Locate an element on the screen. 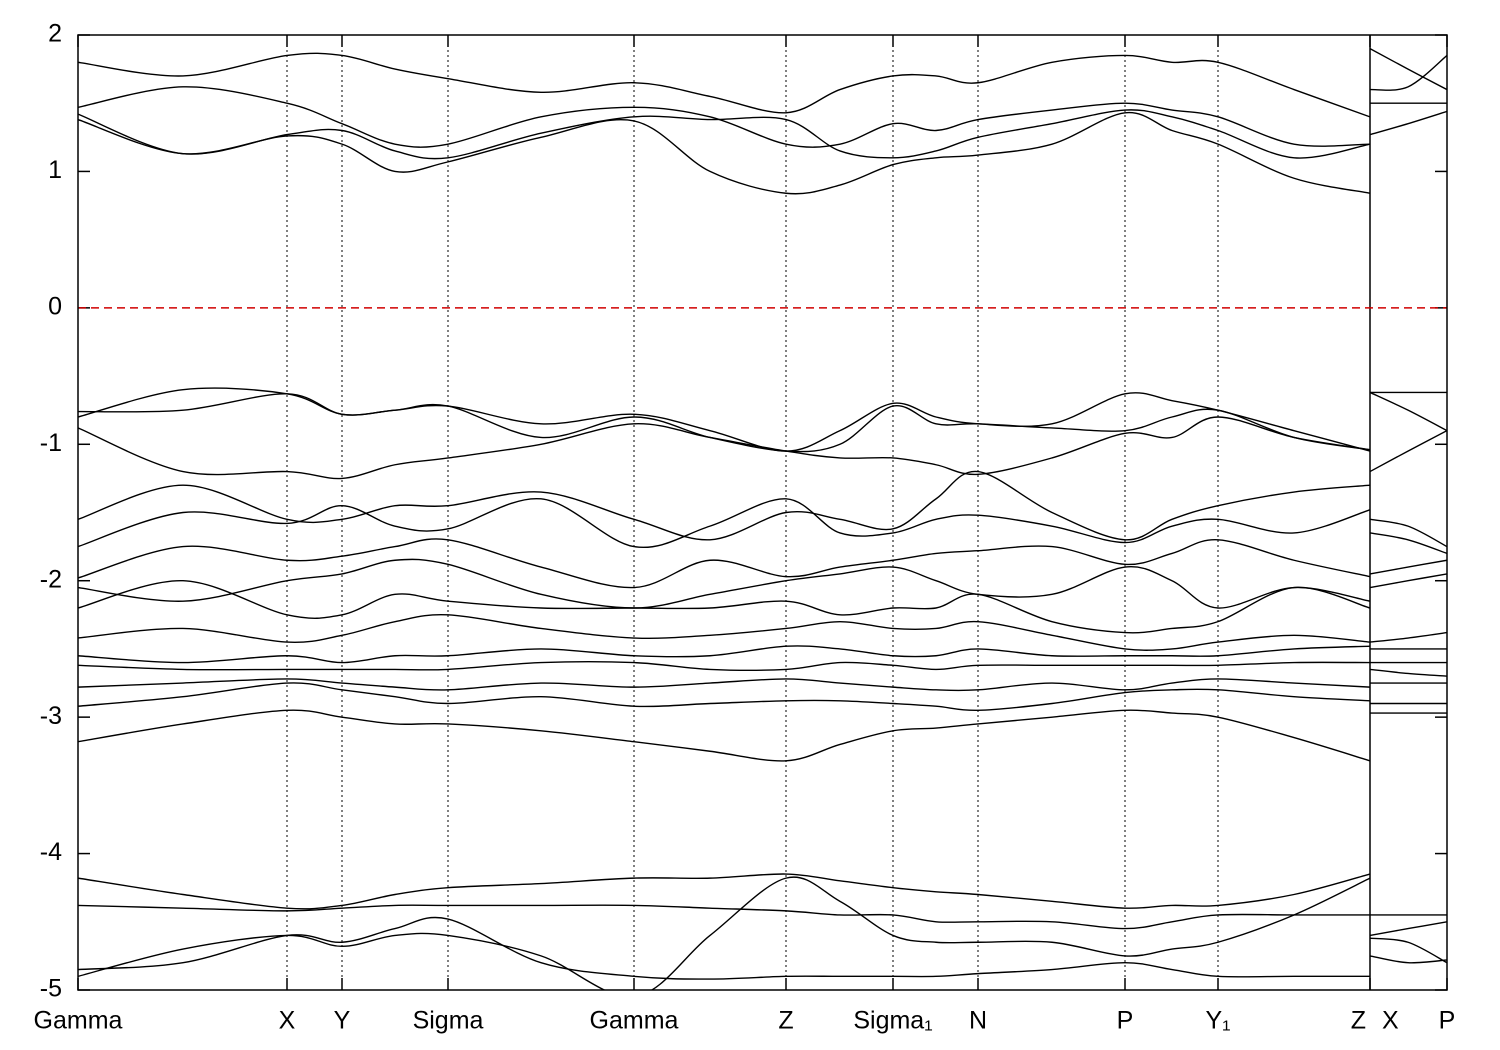  x-tick-label: Sigma is located at coordinates (448, 1021).